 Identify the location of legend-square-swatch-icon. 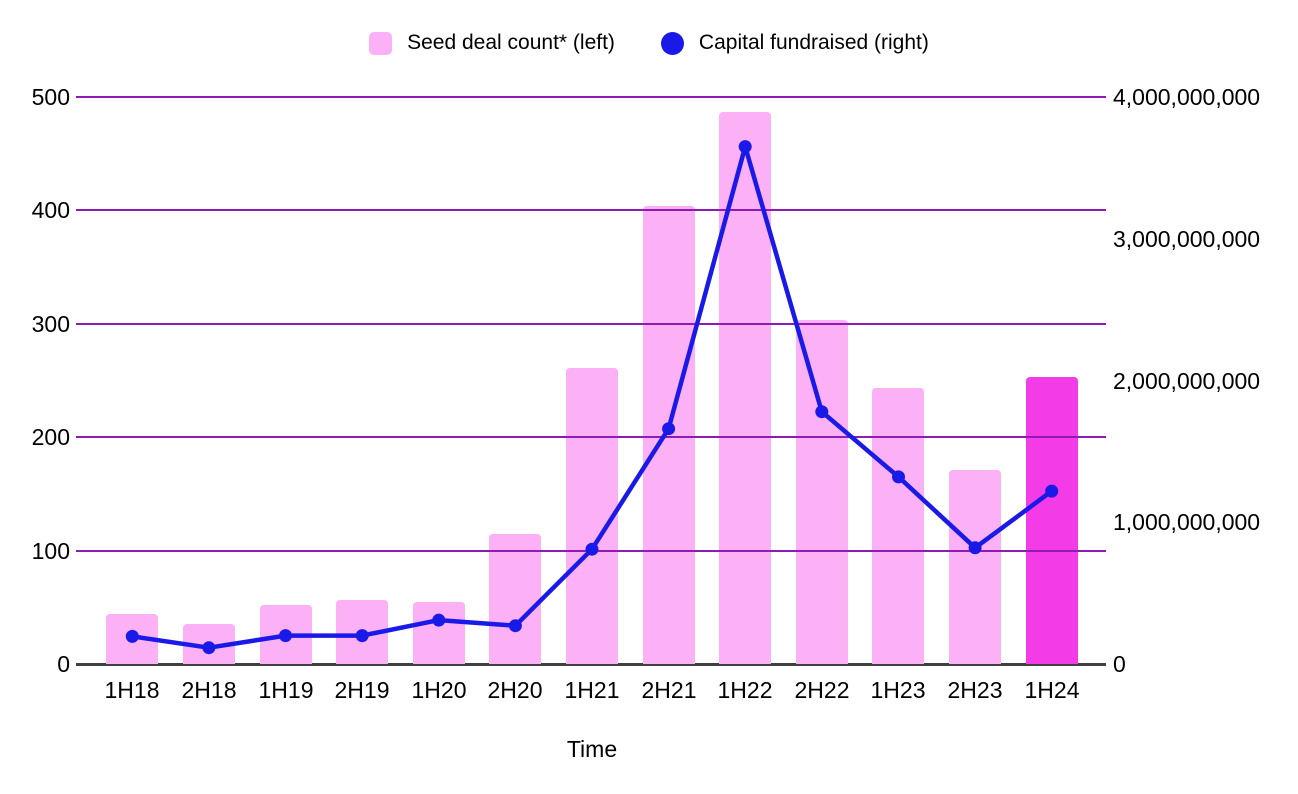
(381, 43).